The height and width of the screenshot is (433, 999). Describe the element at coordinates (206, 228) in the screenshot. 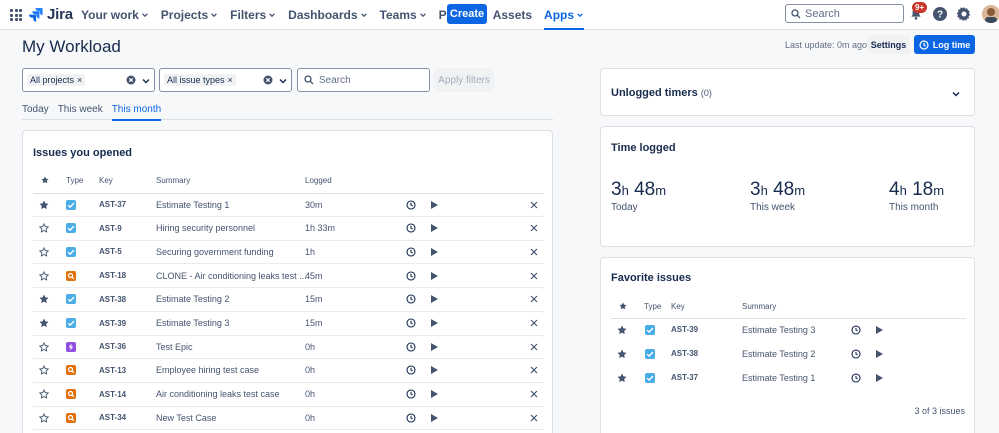

I see `issue-summary: Hiring security personnel` at that location.